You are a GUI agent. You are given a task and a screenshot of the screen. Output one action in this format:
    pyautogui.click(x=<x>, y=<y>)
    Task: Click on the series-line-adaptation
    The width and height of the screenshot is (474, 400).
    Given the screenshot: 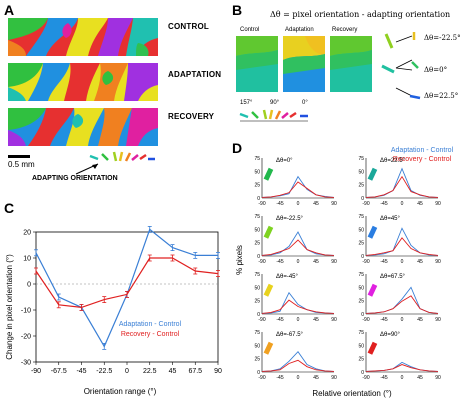 What is the action you would take?
    pyautogui.click(x=126, y=288)
    